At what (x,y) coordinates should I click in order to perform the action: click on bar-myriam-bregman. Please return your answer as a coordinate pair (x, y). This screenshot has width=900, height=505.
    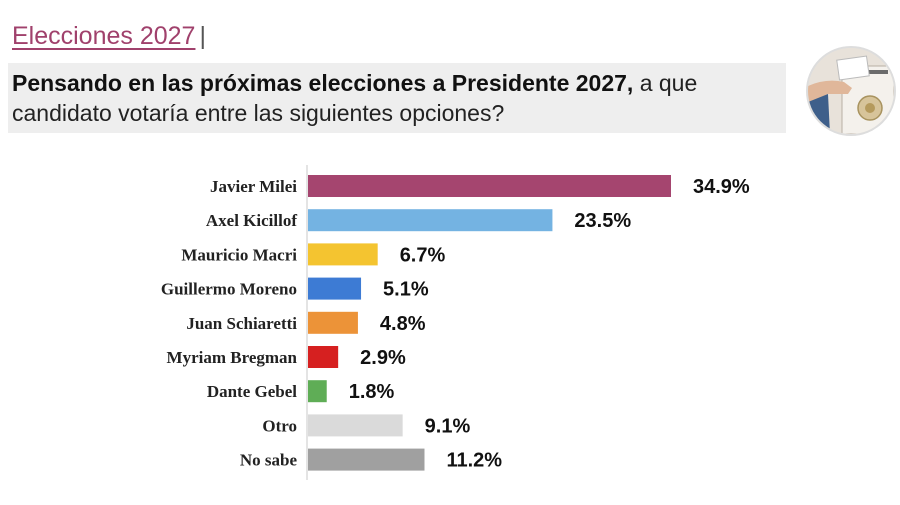
    Looking at the image, I should click on (323, 357).